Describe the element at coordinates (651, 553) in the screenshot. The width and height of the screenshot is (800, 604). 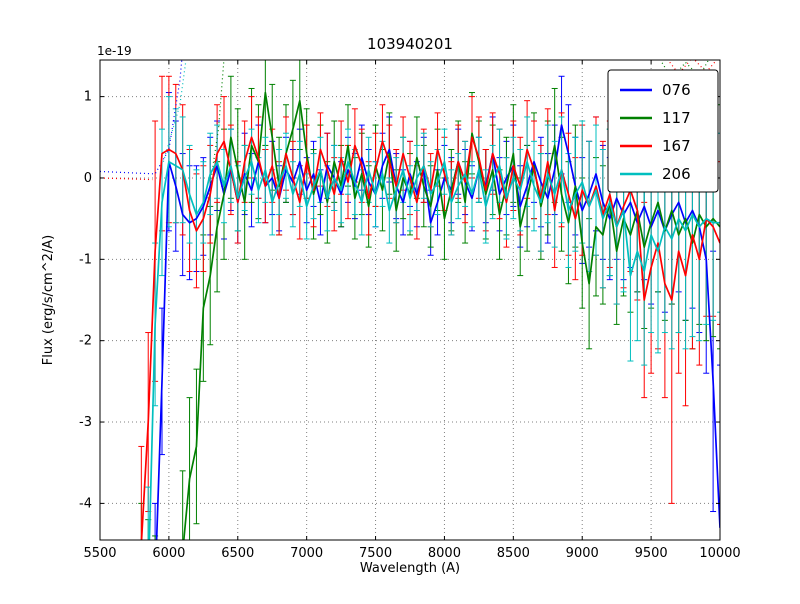
I see `x-tick-label: 9500` at that location.